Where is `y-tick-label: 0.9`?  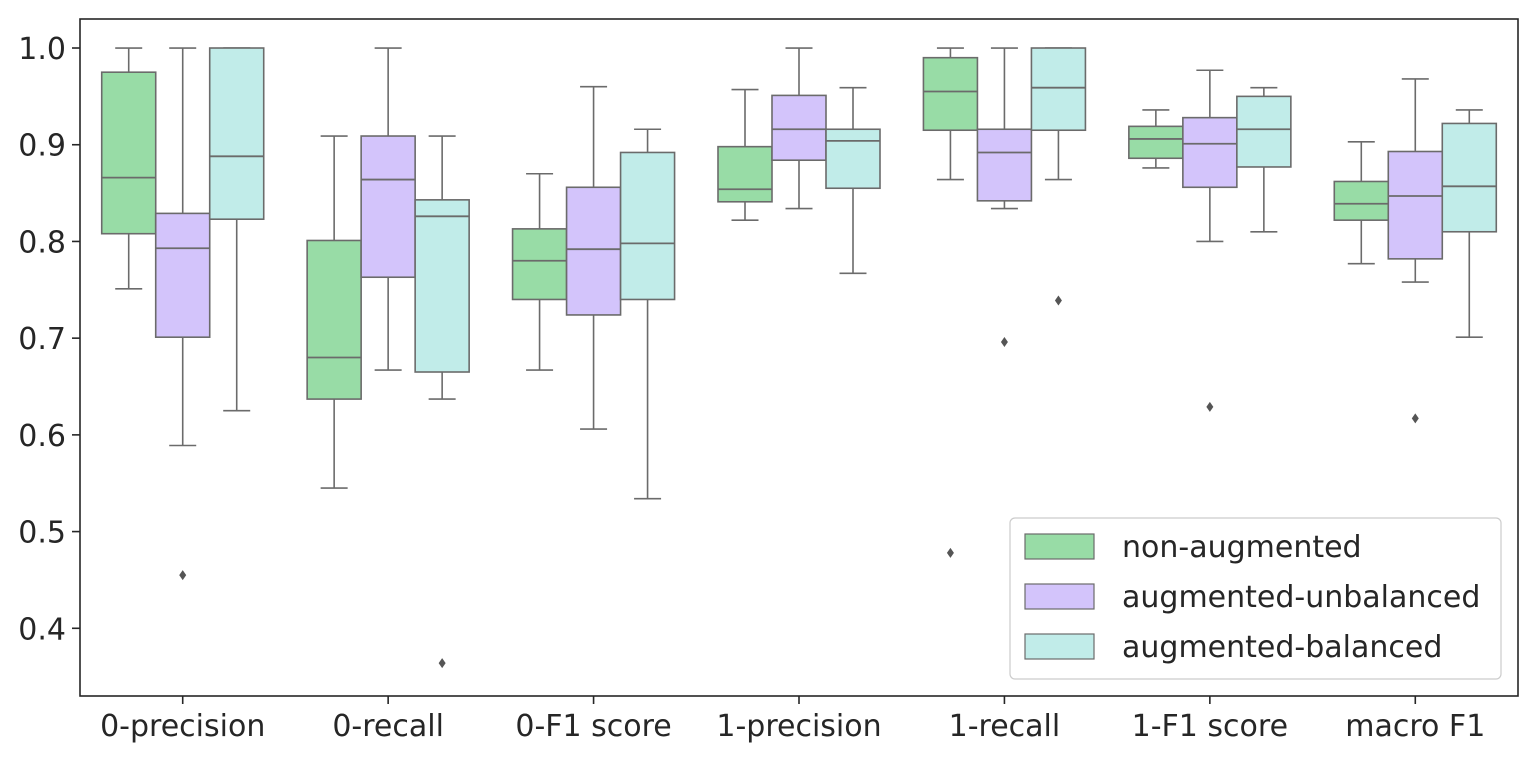
y-tick-label: 0.9 is located at coordinates (42, 146).